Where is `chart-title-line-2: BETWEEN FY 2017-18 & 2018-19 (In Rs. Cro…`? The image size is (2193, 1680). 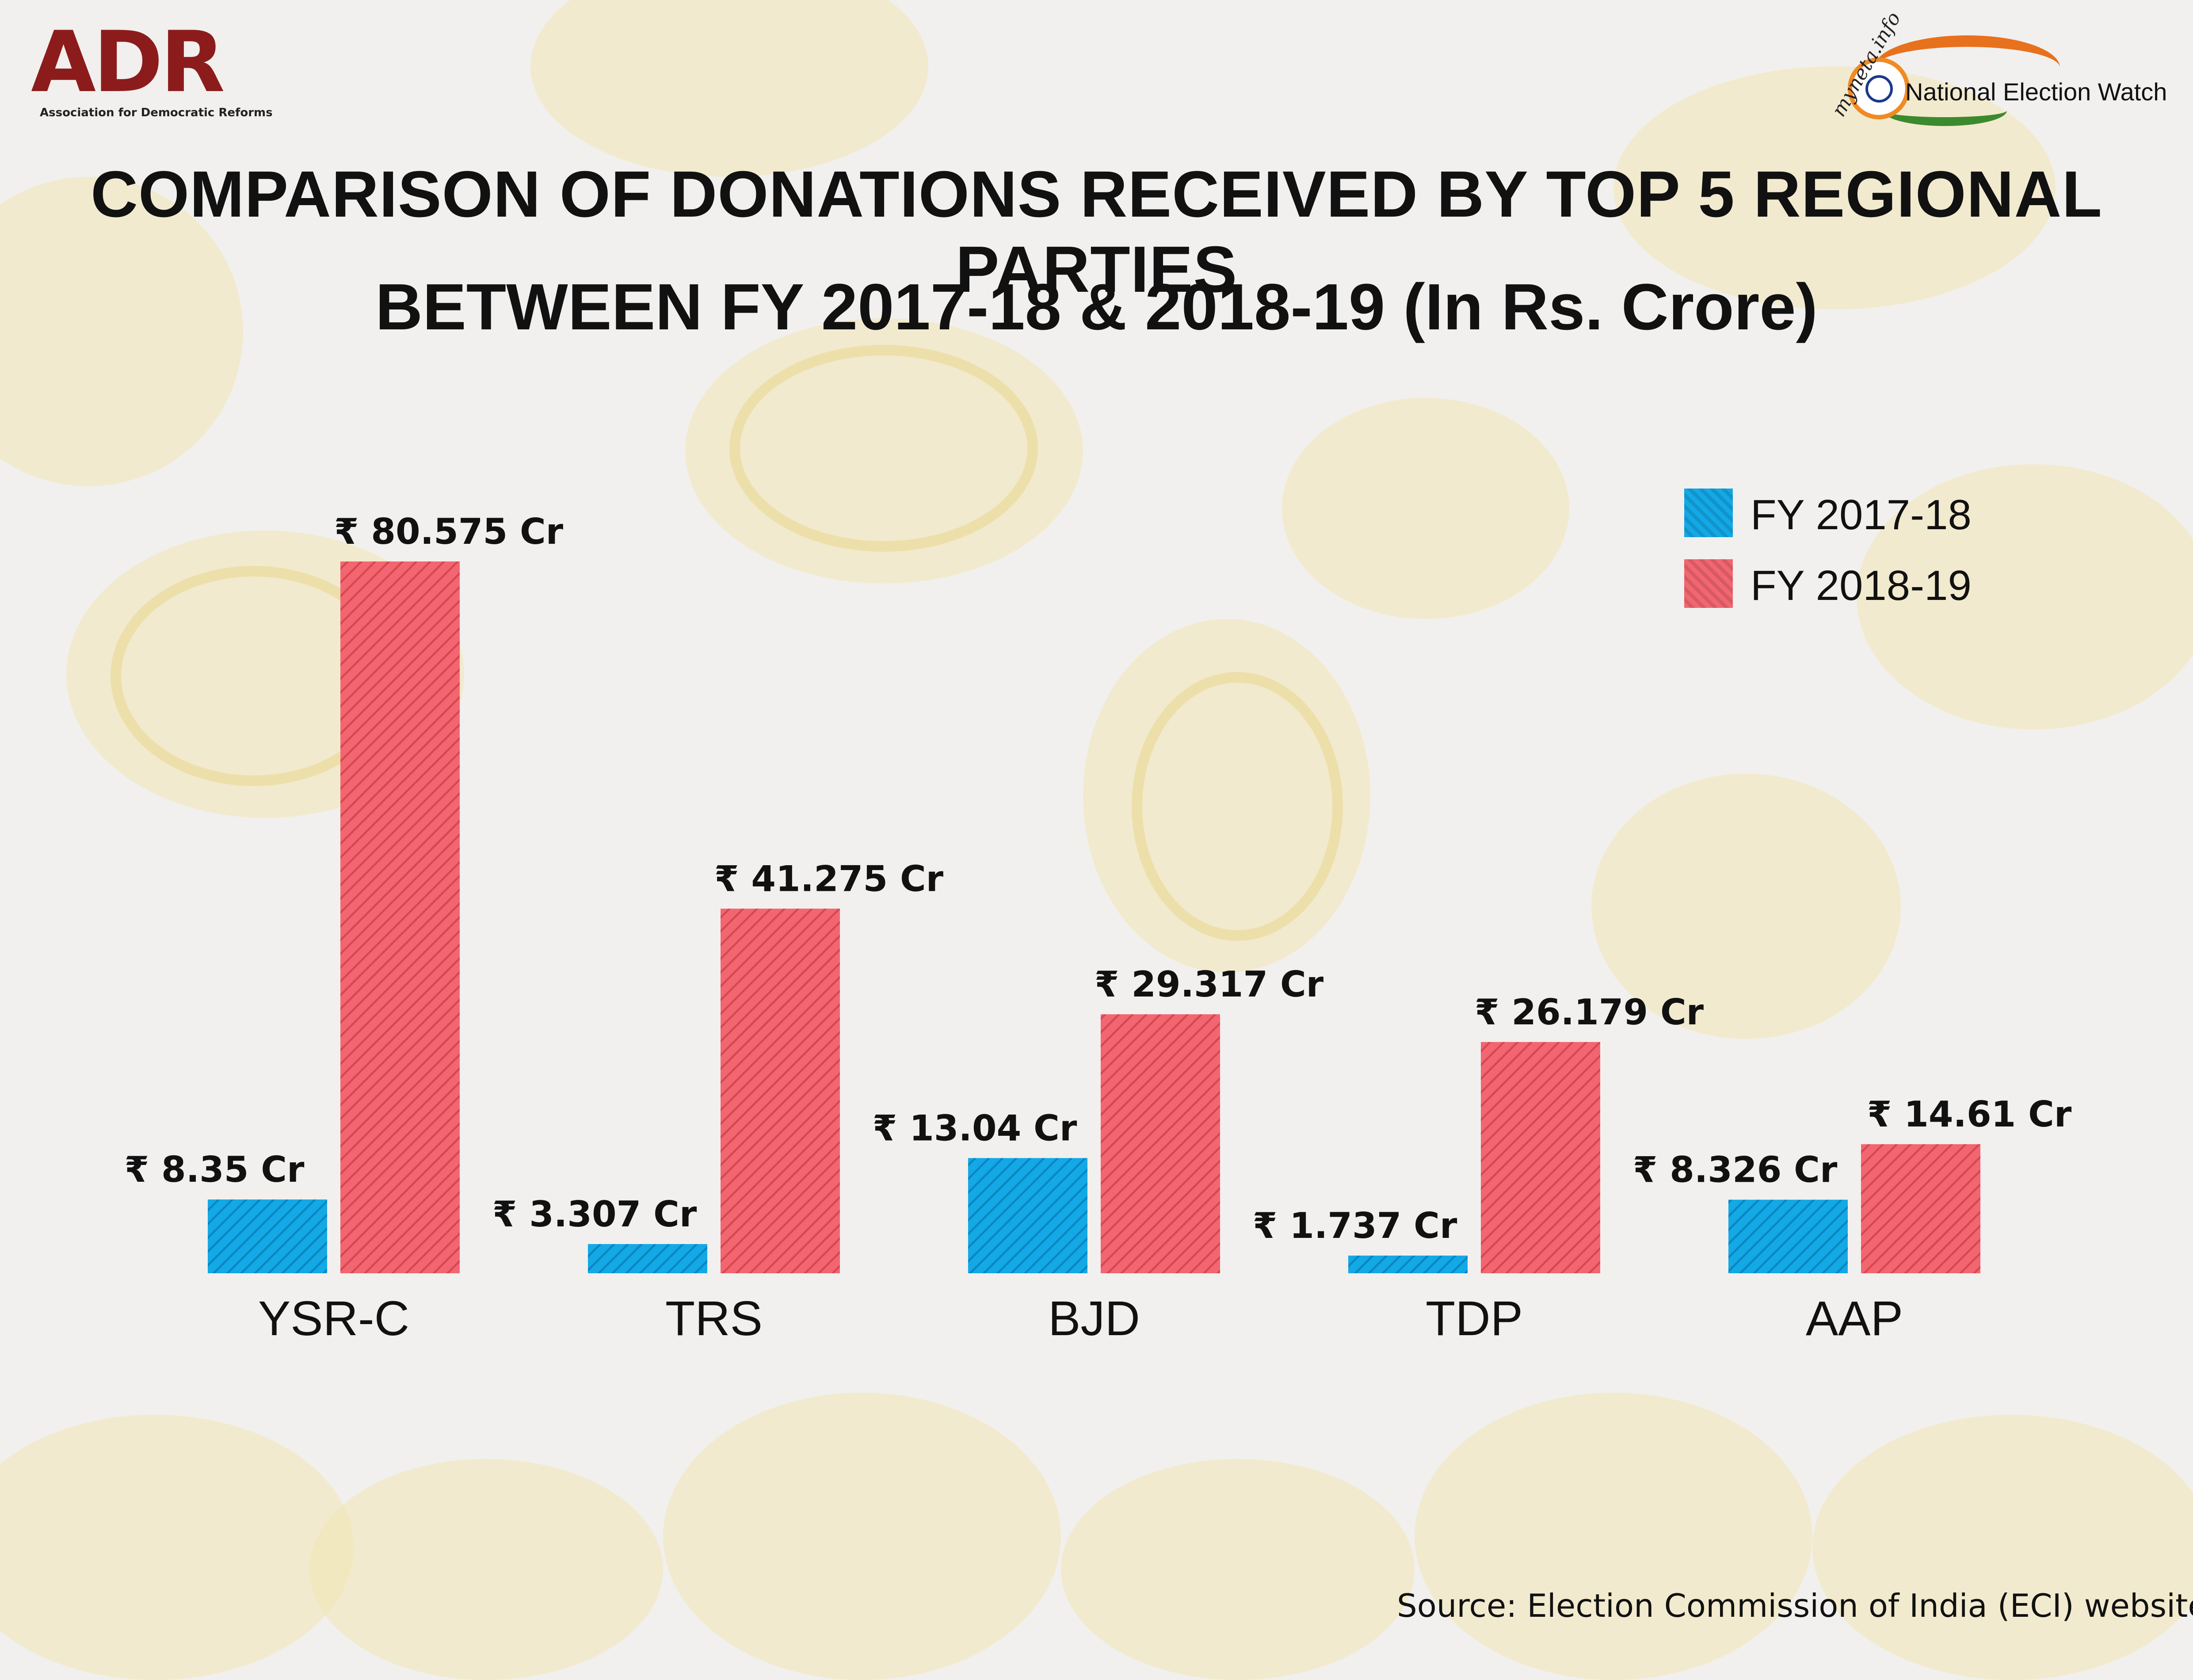
chart-title-line-2: BETWEEN FY 2017-18 & 2018-19 (In Rs. Cro… is located at coordinates (1096, 307).